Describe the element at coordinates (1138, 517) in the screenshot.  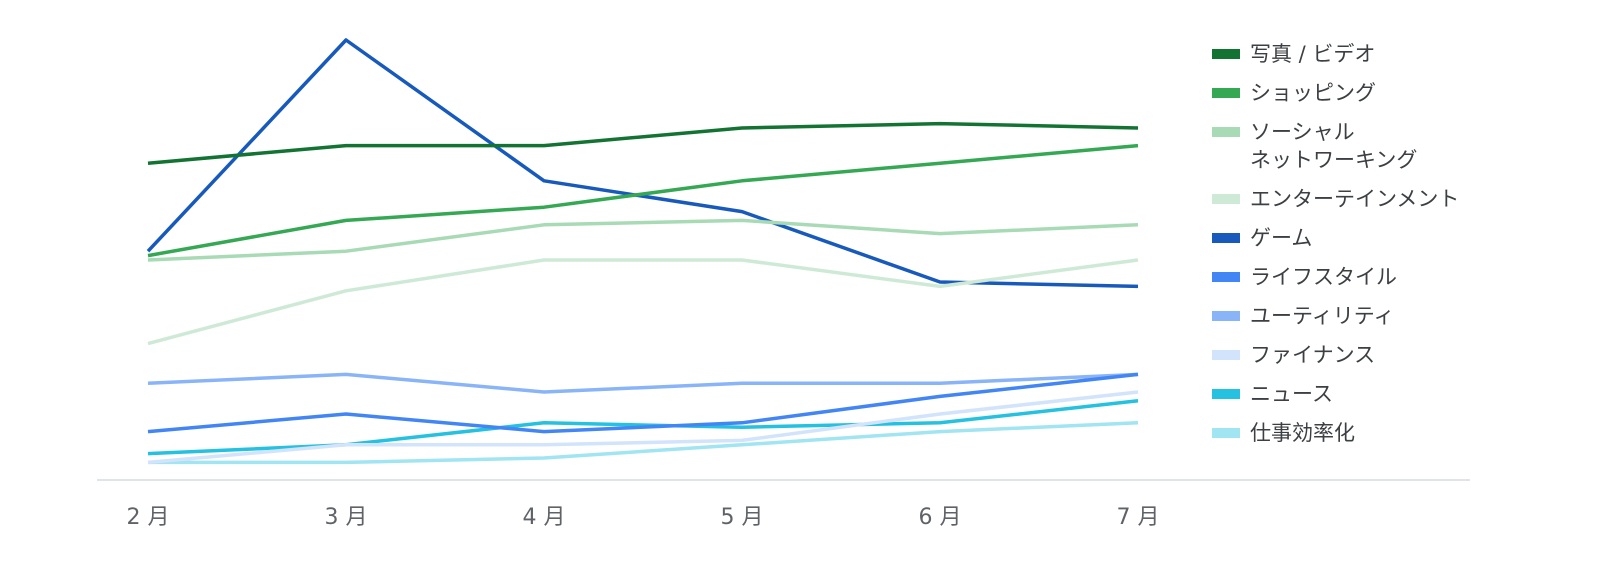
I see `x-tick-label: 7 月` at that location.